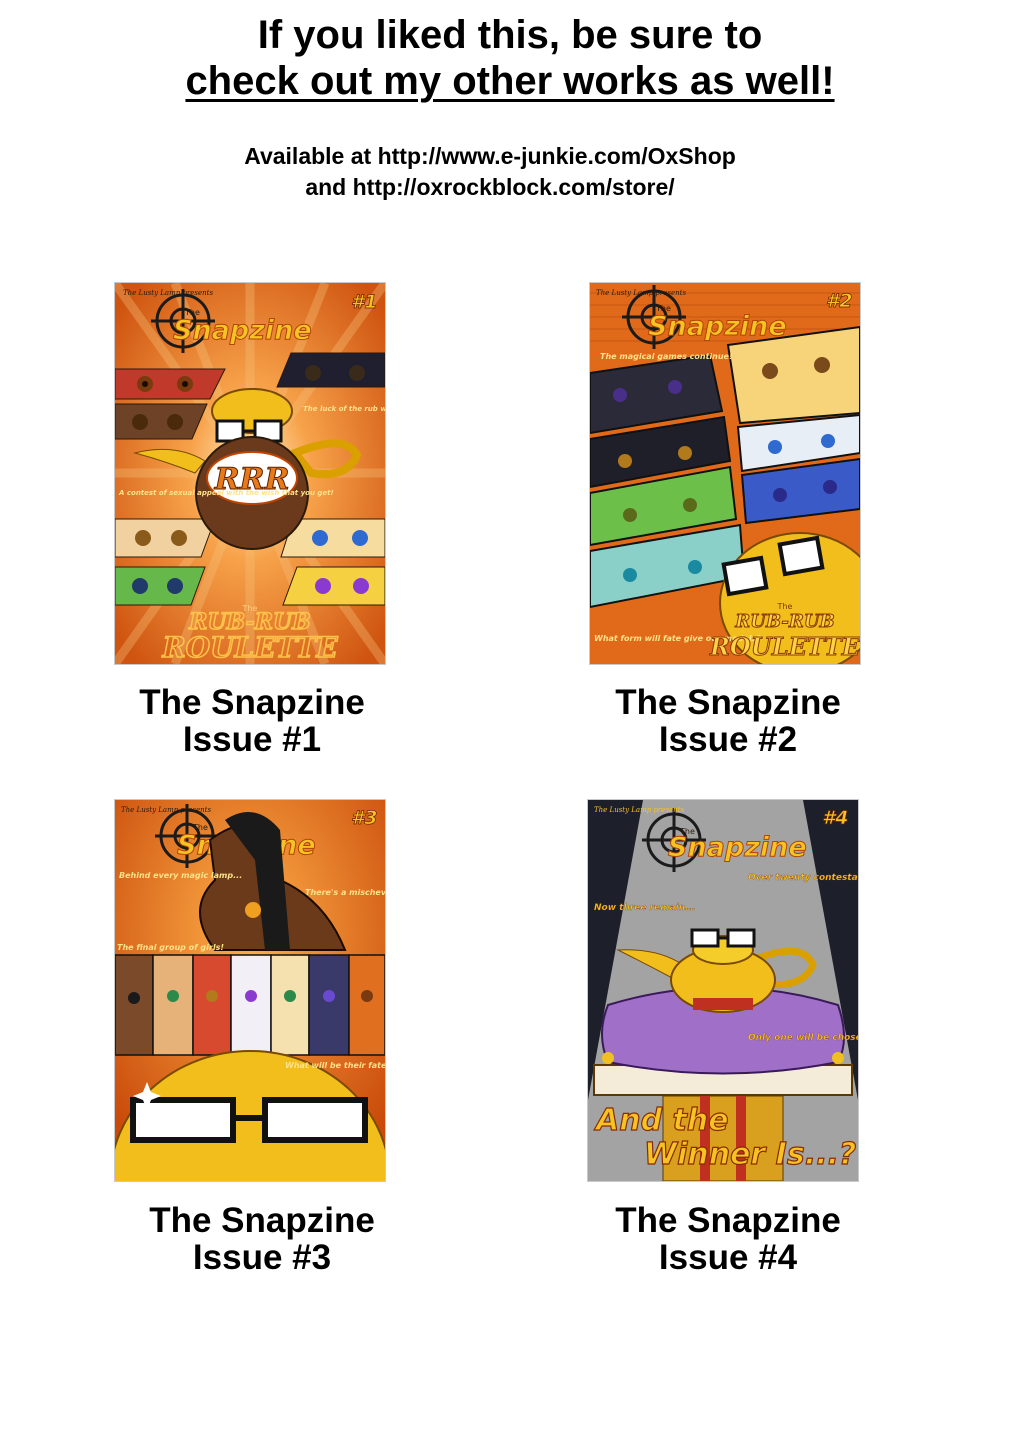 The height and width of the screenshot is (1440, 1020). I want to click on promo-heading-underlined: check out my other works as well!, so click(510, 81).